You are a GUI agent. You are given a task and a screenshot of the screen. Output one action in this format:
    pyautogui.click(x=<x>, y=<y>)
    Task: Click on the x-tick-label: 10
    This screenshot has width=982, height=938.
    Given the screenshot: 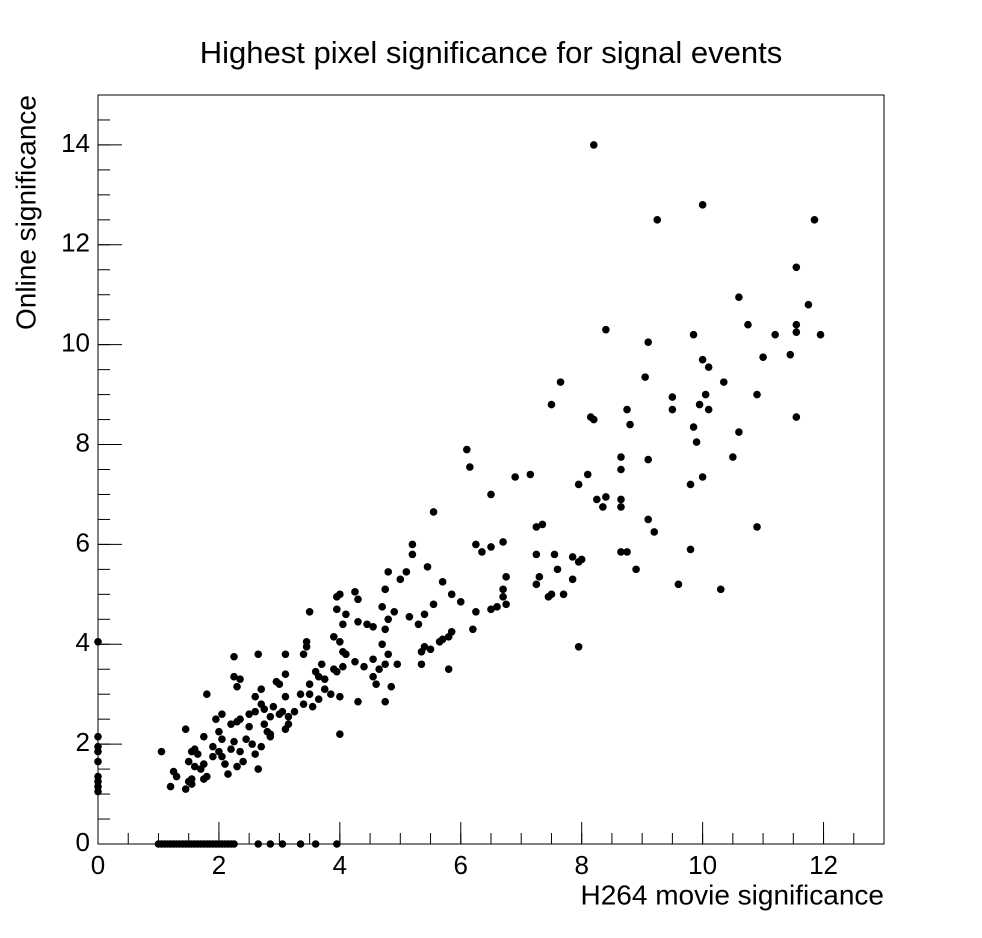 What is the action you would take?
    pyautogui.click(x=702, y=865)
    